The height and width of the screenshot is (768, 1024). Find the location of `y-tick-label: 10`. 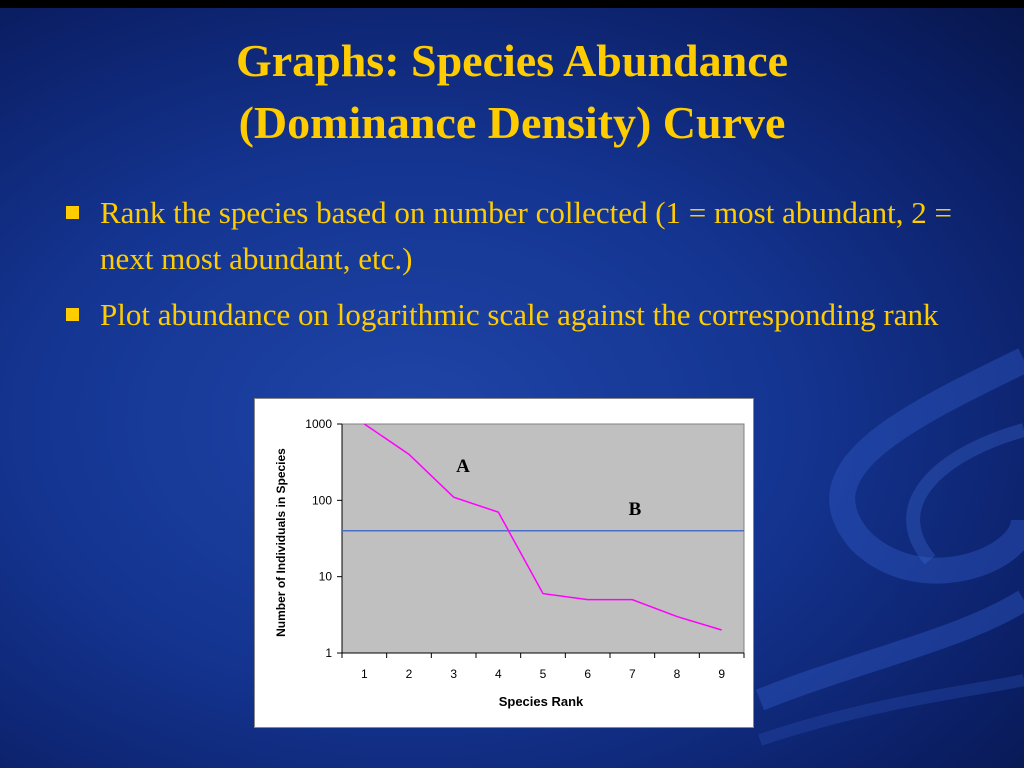

y-tick-label: 10 is located at coordinates (326, 577).